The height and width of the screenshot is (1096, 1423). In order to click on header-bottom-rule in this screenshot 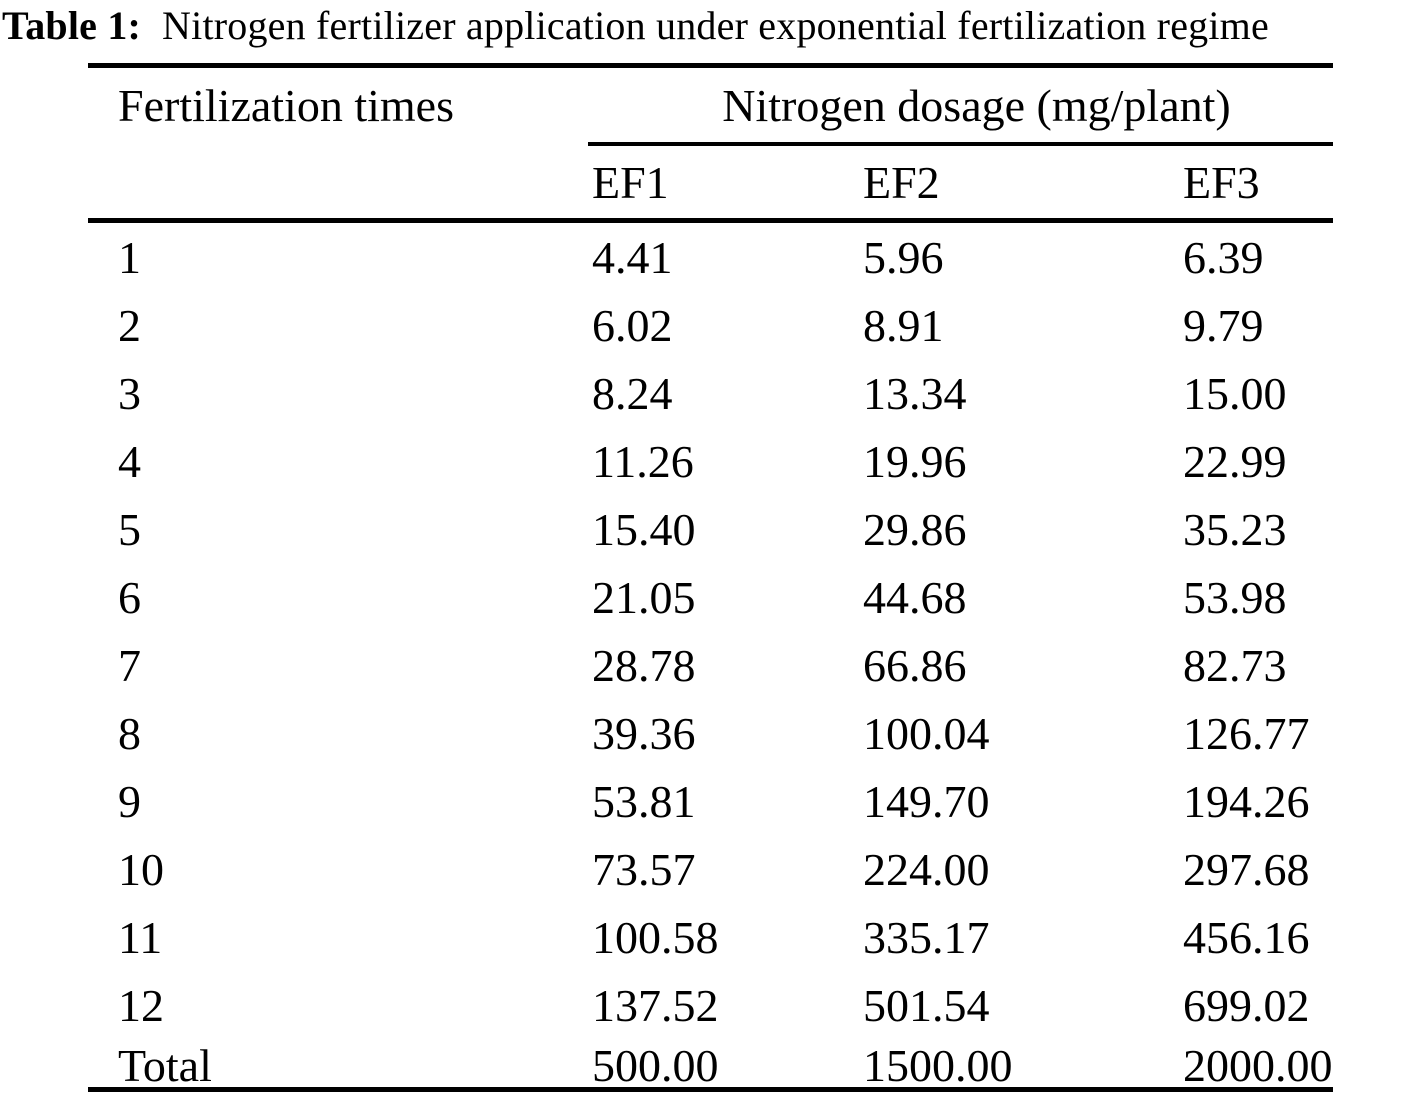, I will do `click(710, 220)`.